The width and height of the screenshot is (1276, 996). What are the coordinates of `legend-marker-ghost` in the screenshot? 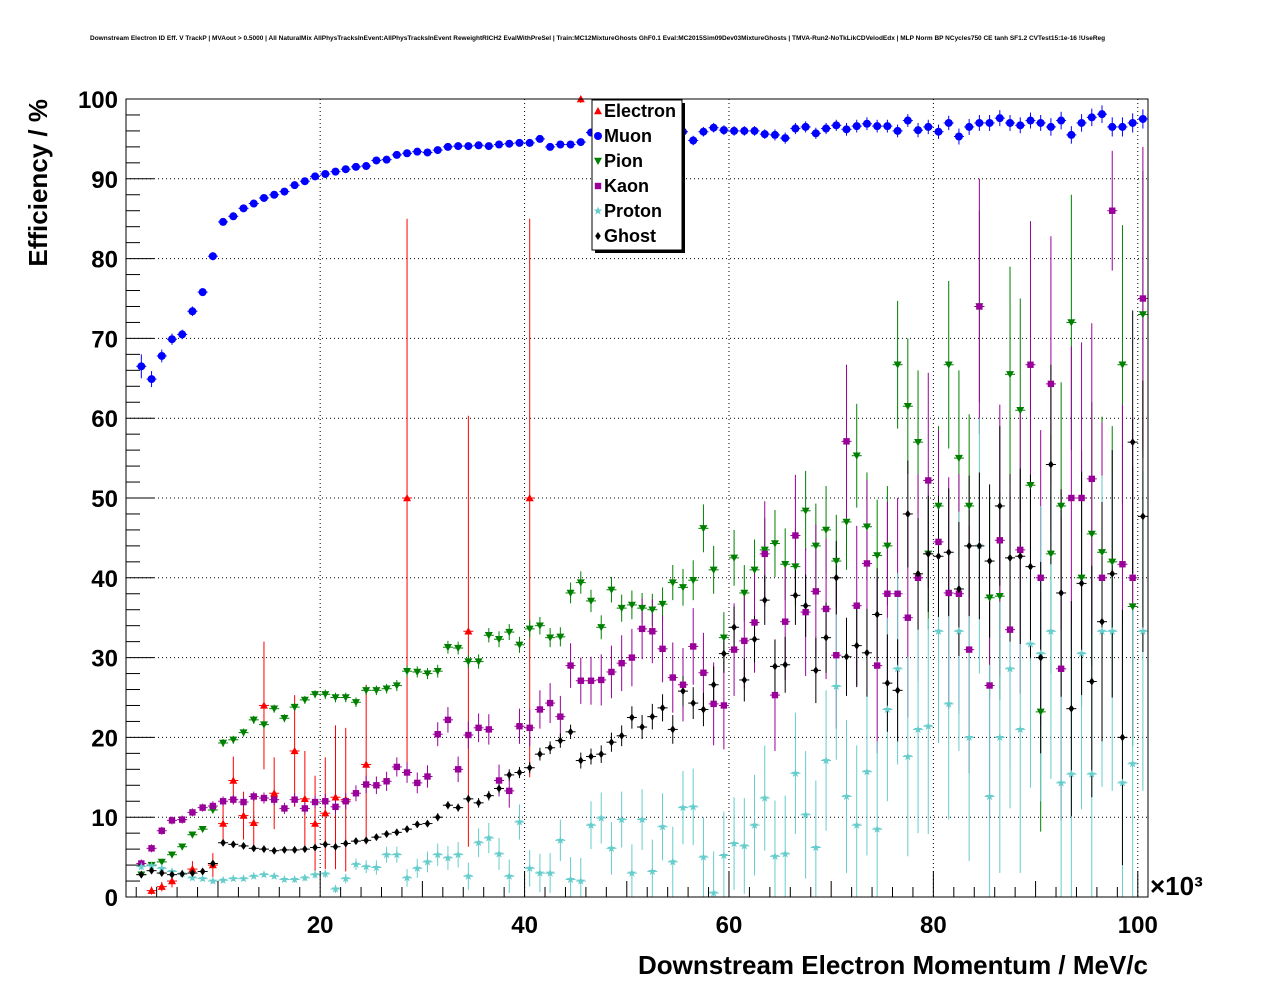 It's located at (598, 236).